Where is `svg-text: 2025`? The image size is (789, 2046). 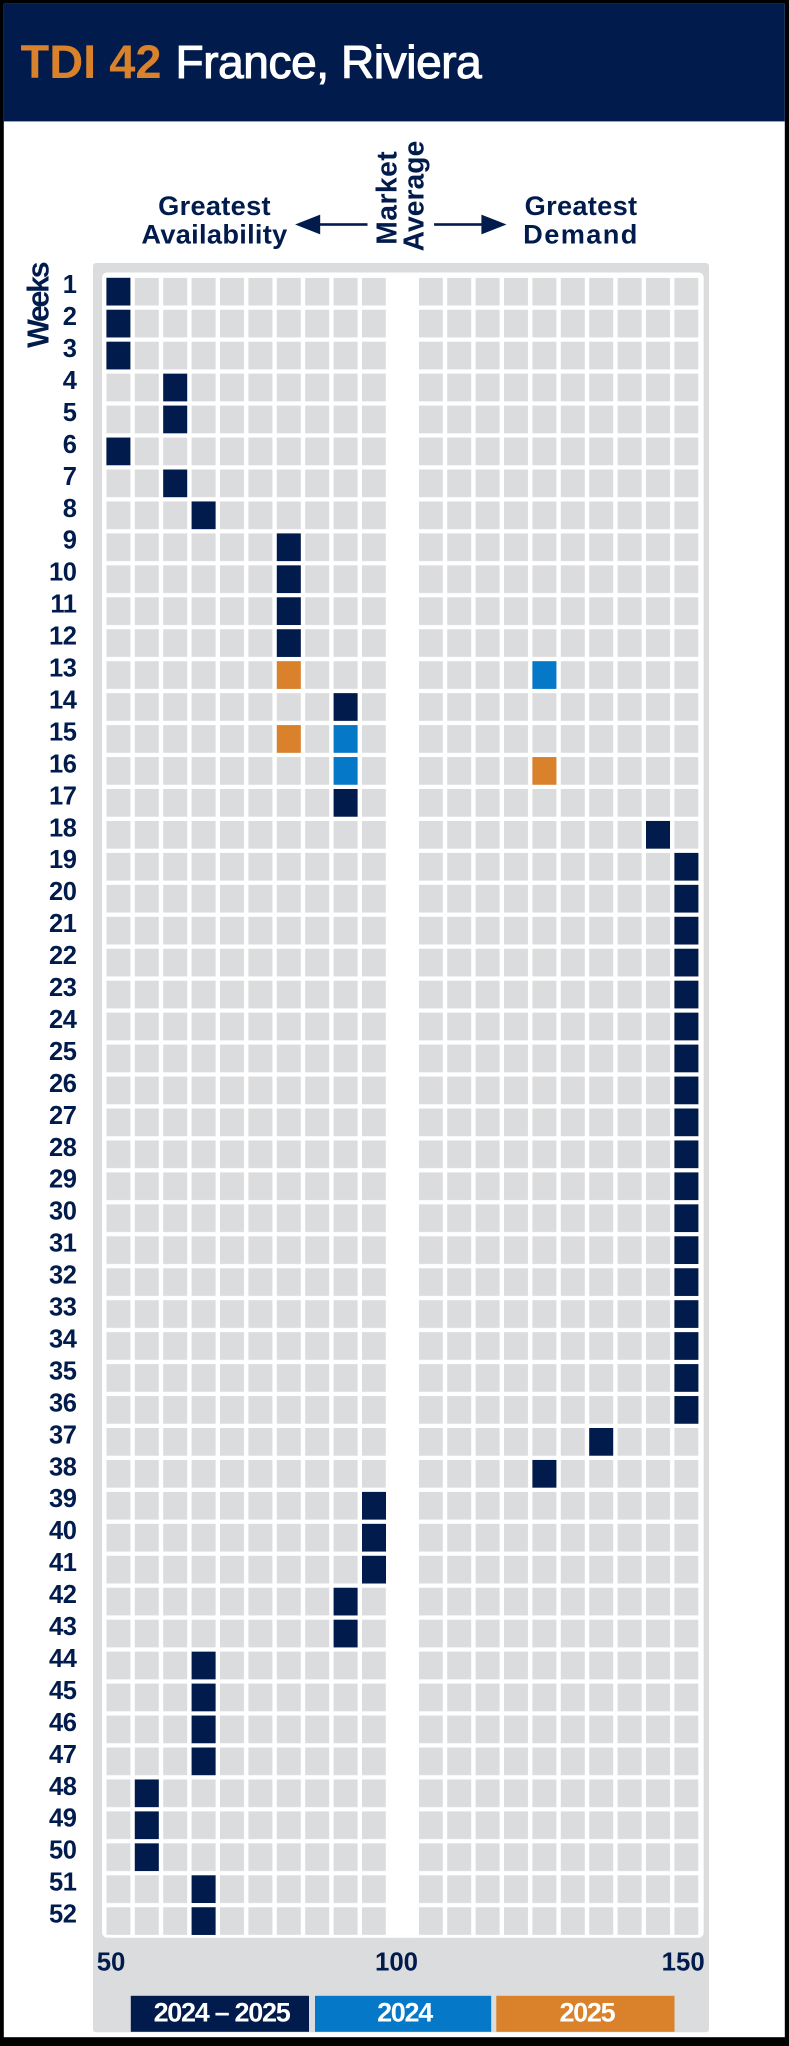 svg-text: 2025 is located at coordinates (587, 2012).